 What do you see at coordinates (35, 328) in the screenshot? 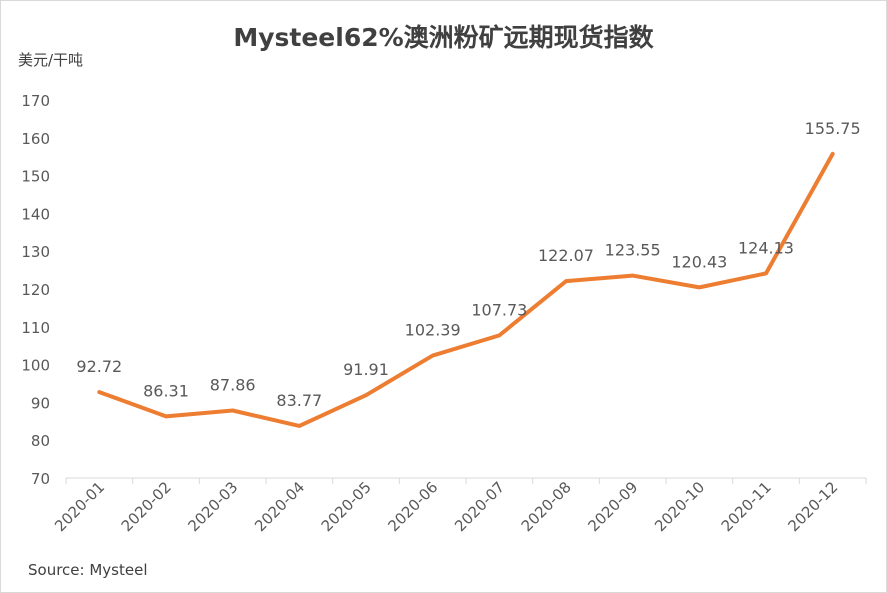
I see `y-tick-label: 110` at bounding box center [35, 328].